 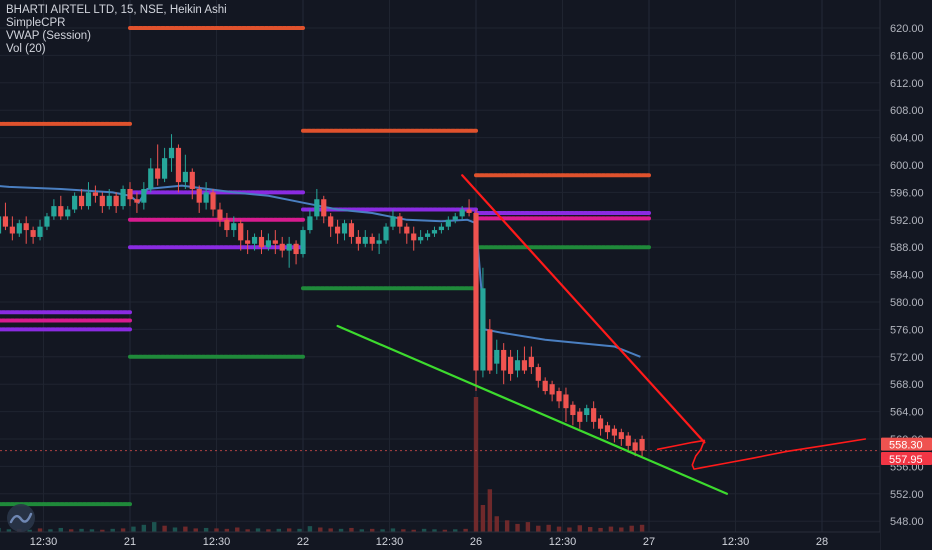 I want to click on green-trendline, so click(x=532, y=409).